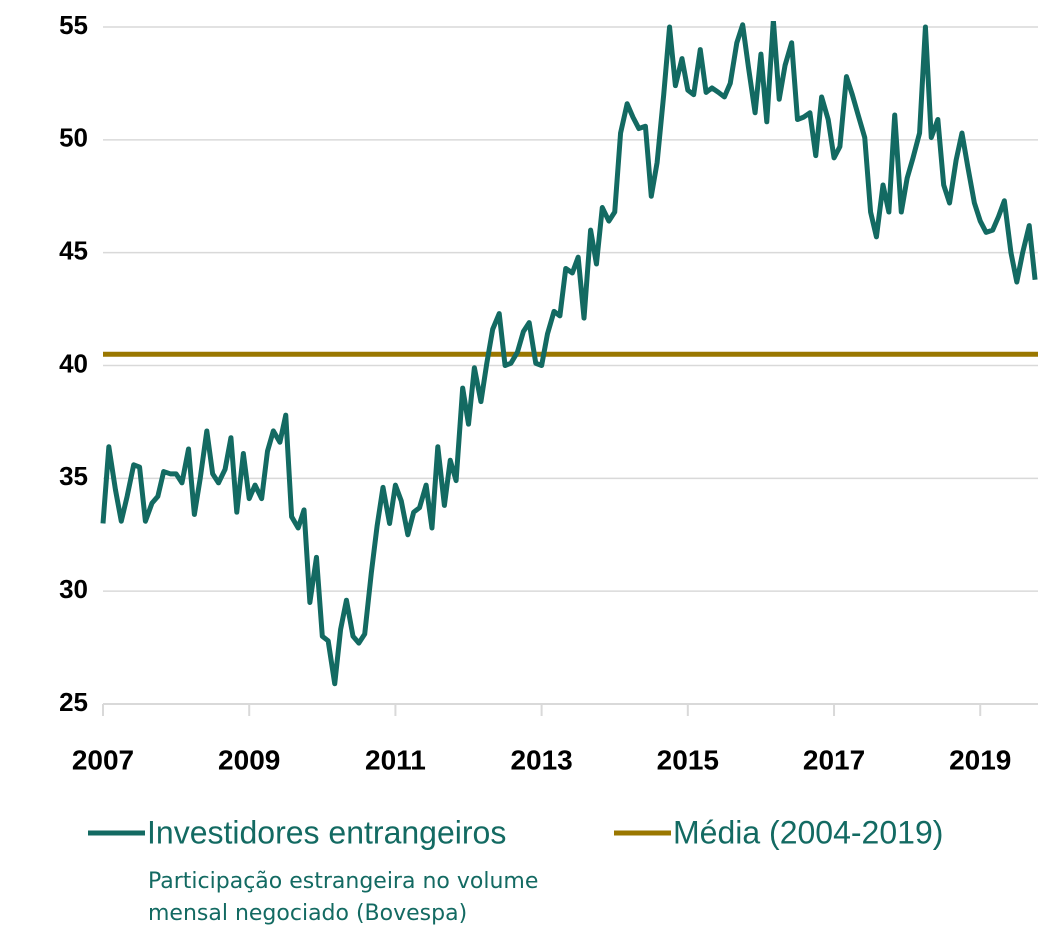 This screenshot has height=929, width=1038. What do you see at coordinates (73, 476) in the screenshot?
I see `y-tick-label: 35` at bounding box center [73, 476].